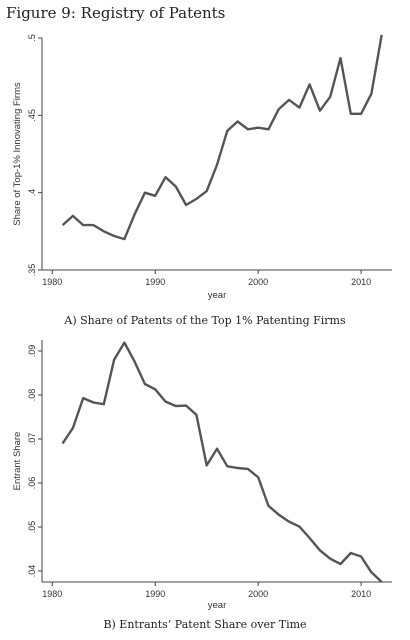  What do you see at coordinates (116, 13) in the screenshot?
I see `figure-title: Figure 9: Registry of Patents` at bounding box center [116, 13].